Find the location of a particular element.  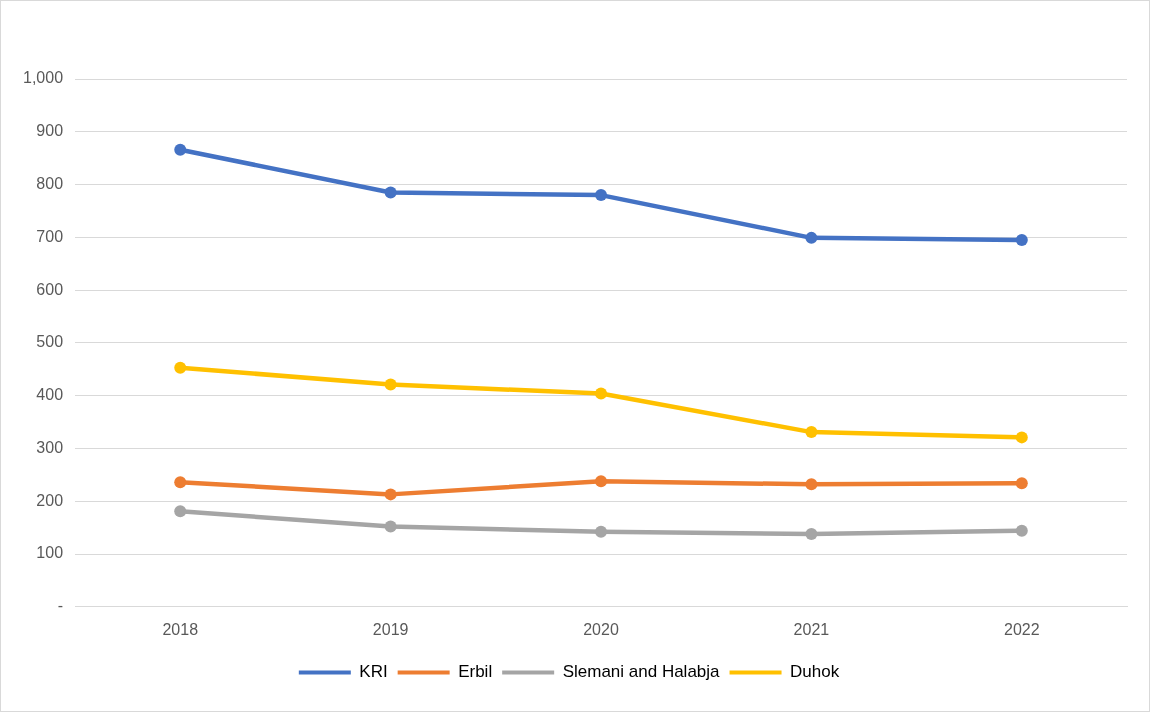

x-tick-label: 2021 is located at coordinates (811, 629).